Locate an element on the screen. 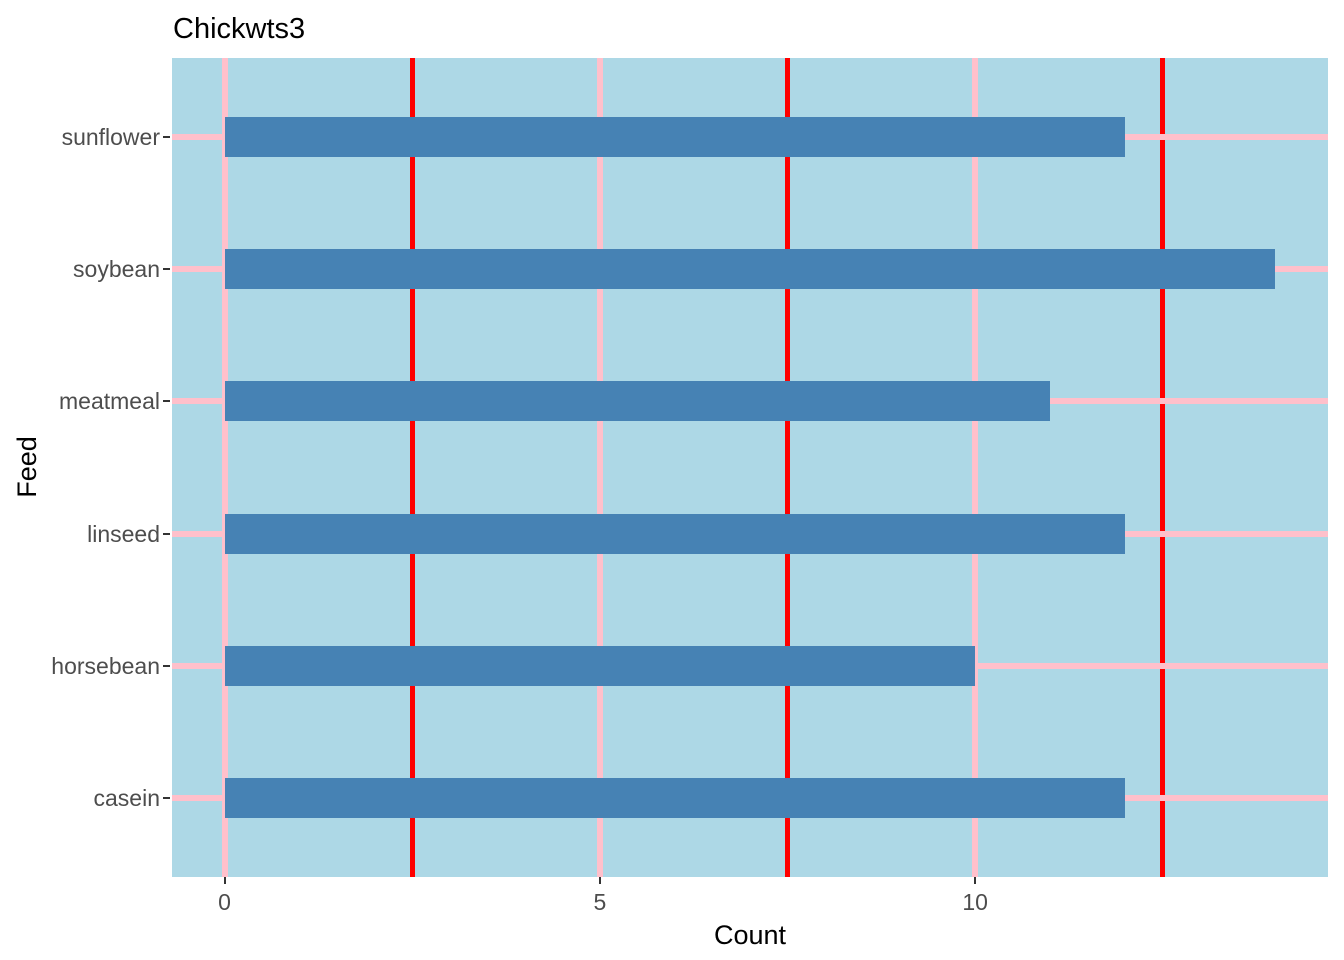  y-tick-label-linseed: linseed is located at coordinates (123, 533).